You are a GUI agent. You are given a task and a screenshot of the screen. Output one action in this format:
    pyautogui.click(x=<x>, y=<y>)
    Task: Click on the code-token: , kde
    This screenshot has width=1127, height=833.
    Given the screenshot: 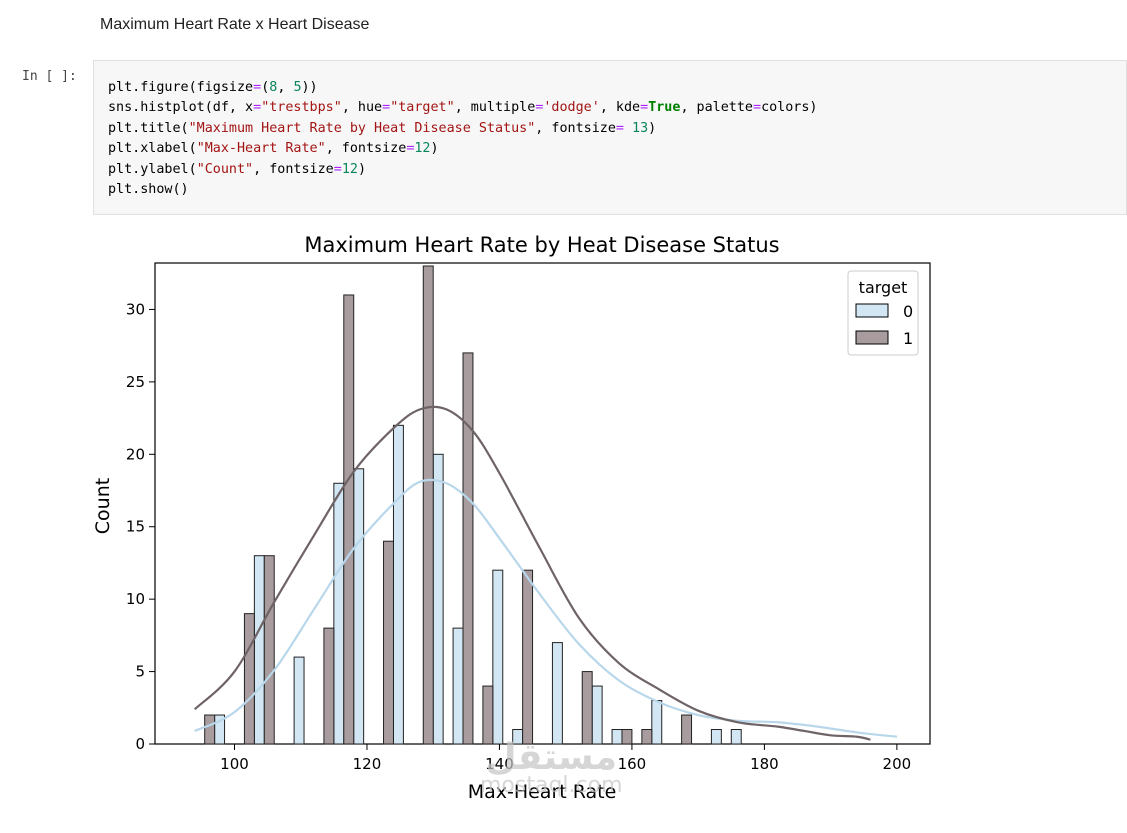 What is the action you would take?
    pyautogui.click(x=620, y=108)
    